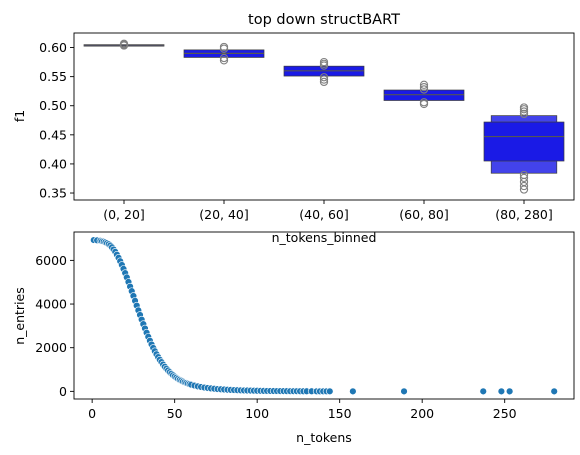  I want to click on x-tick-label: 50, so click(175, 413).